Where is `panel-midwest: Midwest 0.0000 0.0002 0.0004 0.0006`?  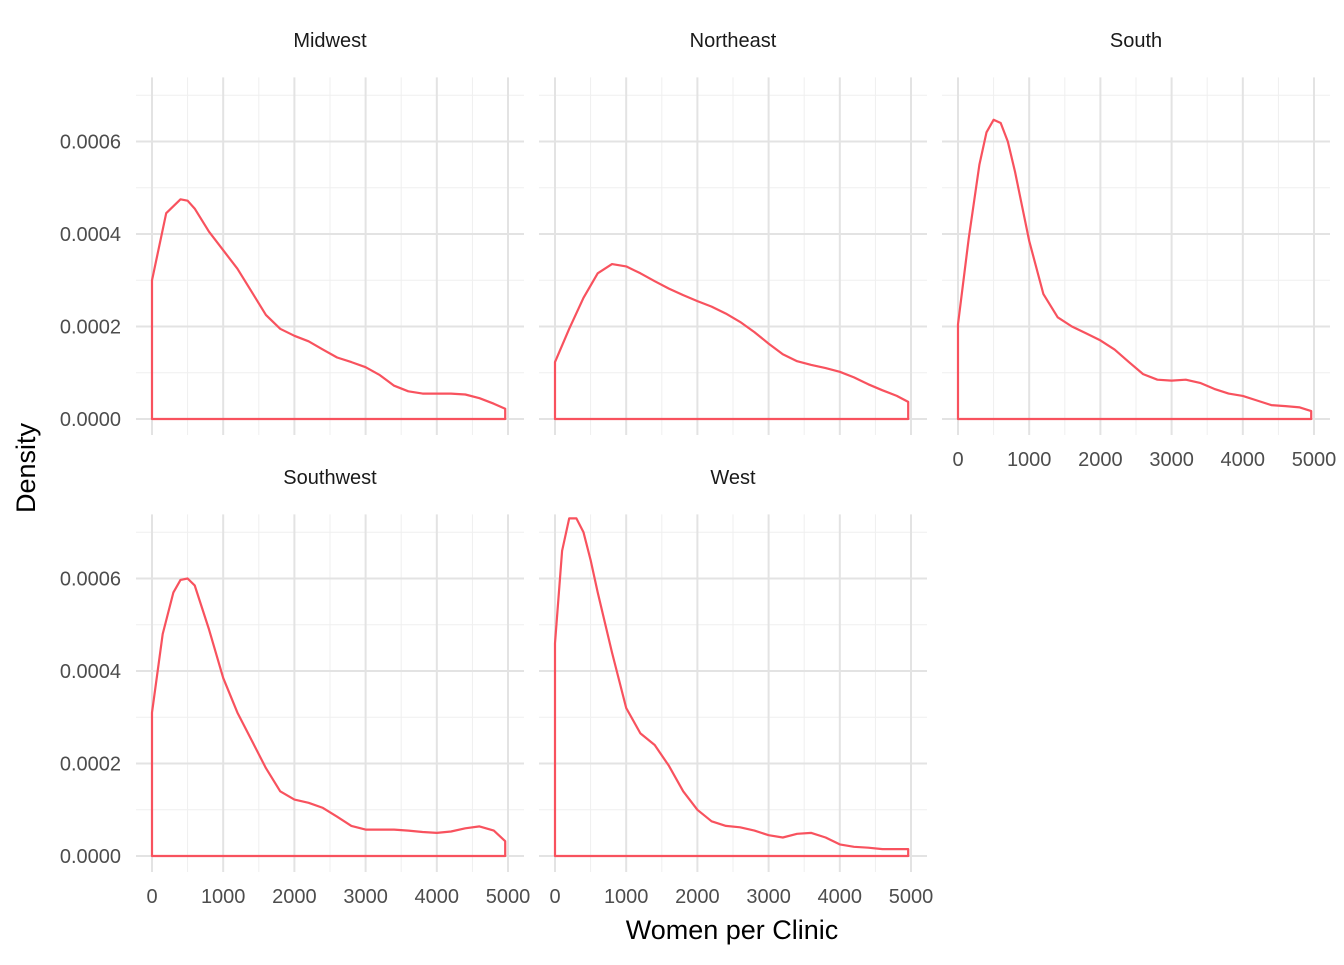 panel-midwest: Midwest 0.0000 0.0002 0.0004 0.0006 is located at coordinates (292, 232).